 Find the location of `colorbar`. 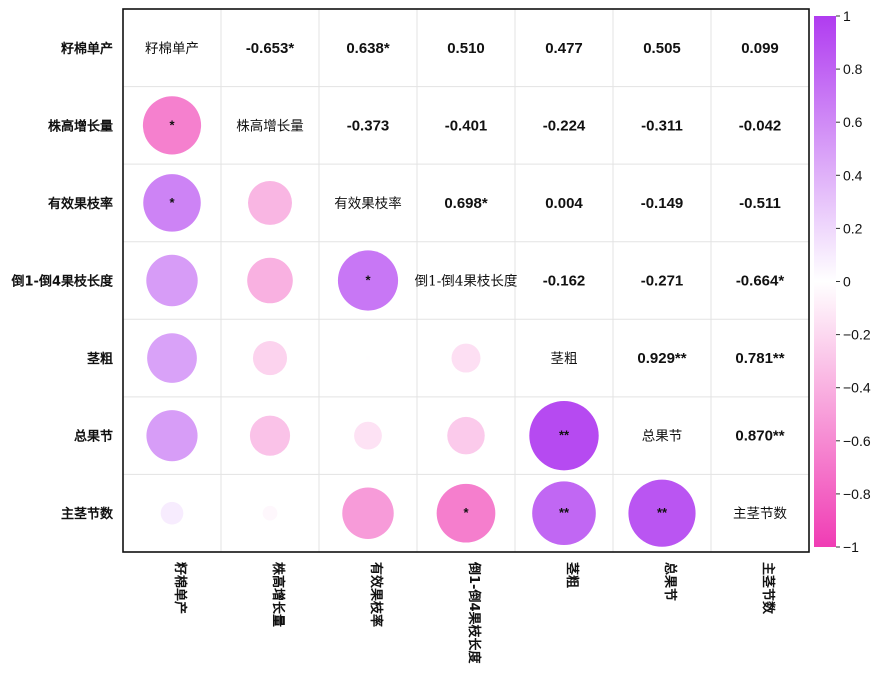

colorbar is located at coordinates (825, 281).